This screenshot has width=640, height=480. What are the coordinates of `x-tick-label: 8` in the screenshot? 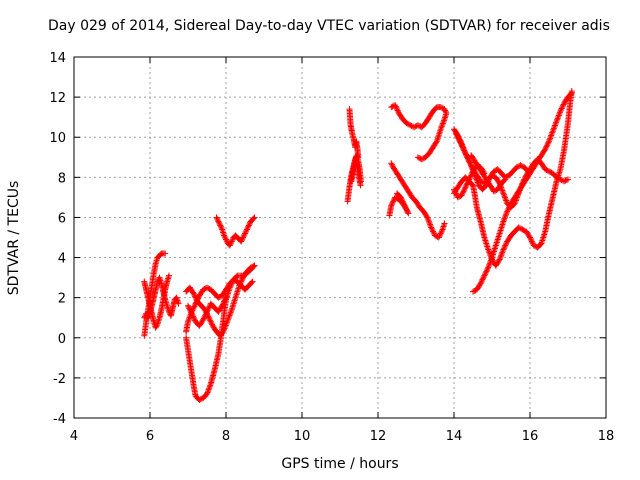 It's located at (226, 436).